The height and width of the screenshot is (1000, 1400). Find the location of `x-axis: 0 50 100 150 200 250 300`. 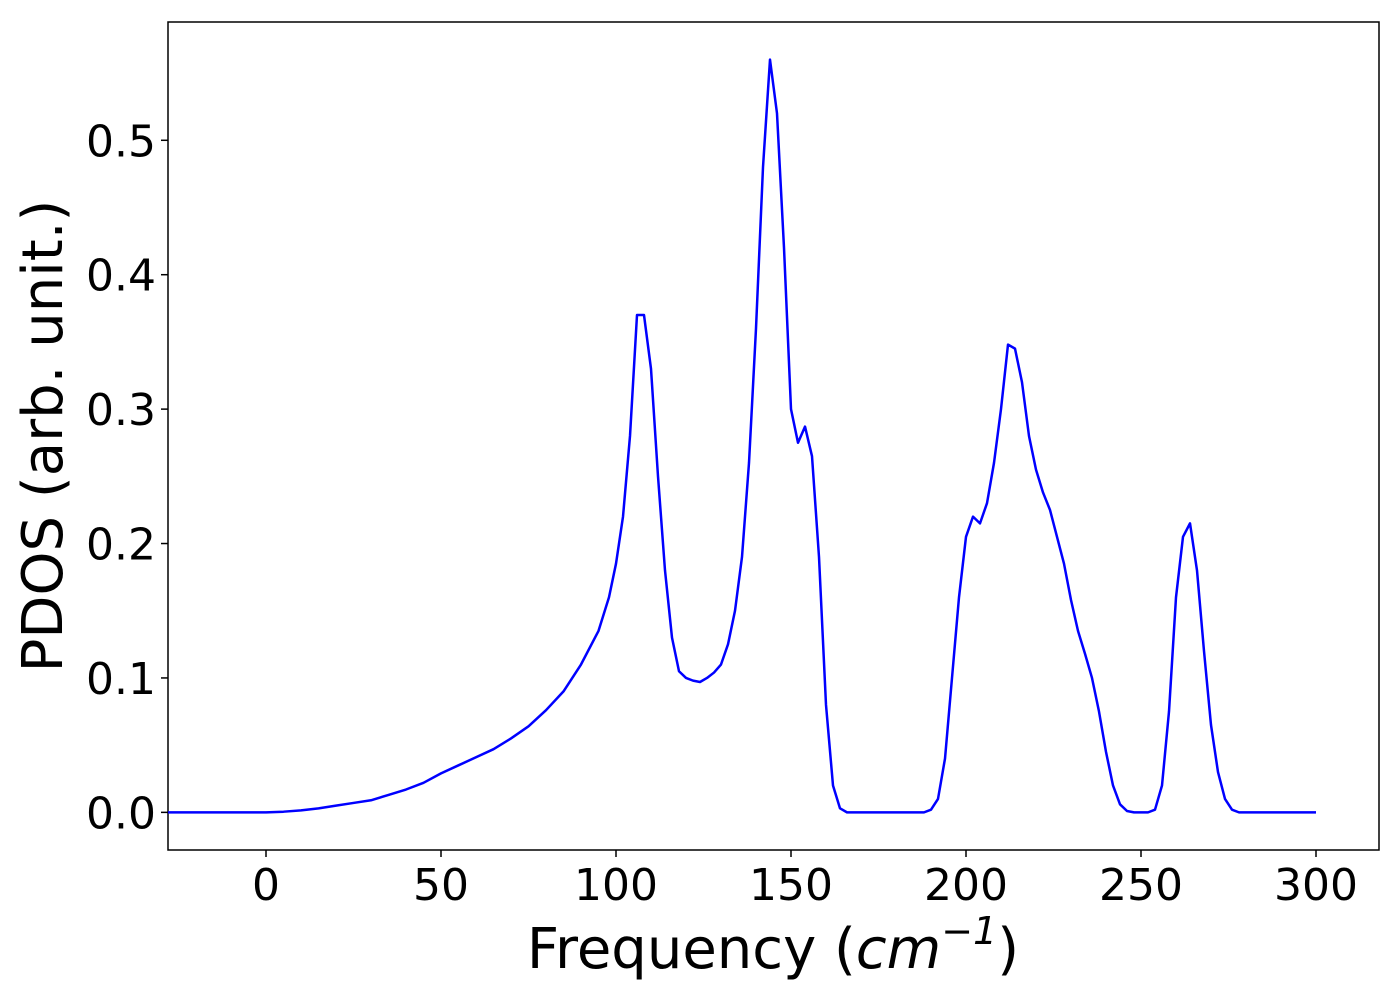

x-axis: 0 50 100 150 200 250 300 is located at coordinates (805, 880).